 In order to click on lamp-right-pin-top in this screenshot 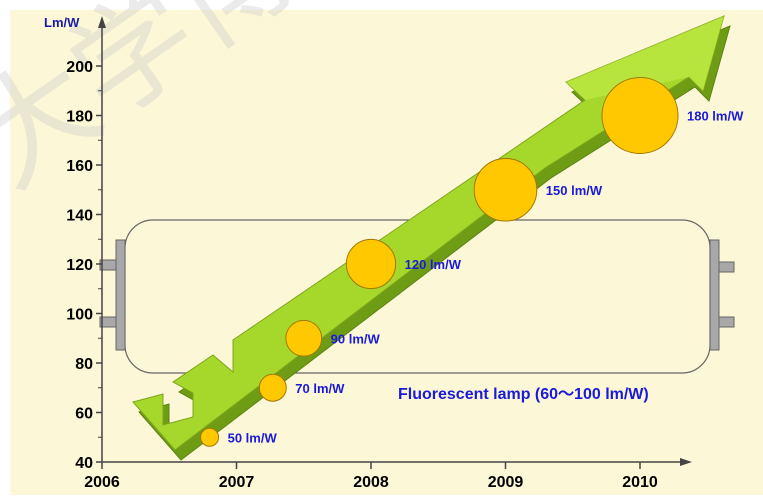, I will do `click(726, 267)`.